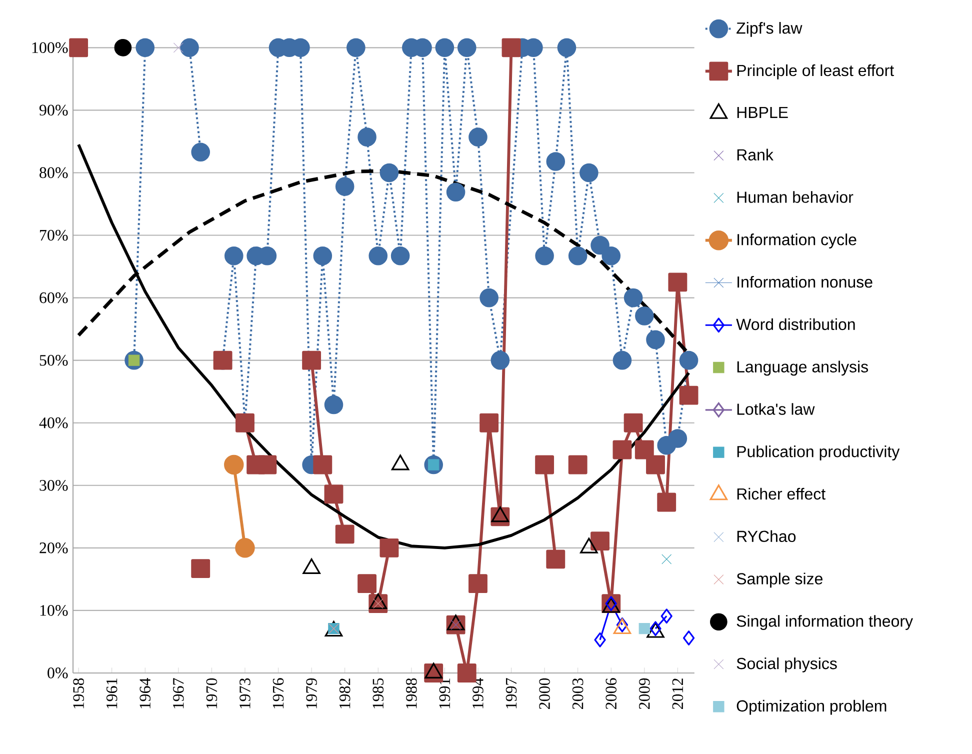 Image resolution: width=972 pixels, height=754 pixels. Describe the element at coordinates (811, 707) in the screenshot. I see `legend-label: Optimization problem` at that location.